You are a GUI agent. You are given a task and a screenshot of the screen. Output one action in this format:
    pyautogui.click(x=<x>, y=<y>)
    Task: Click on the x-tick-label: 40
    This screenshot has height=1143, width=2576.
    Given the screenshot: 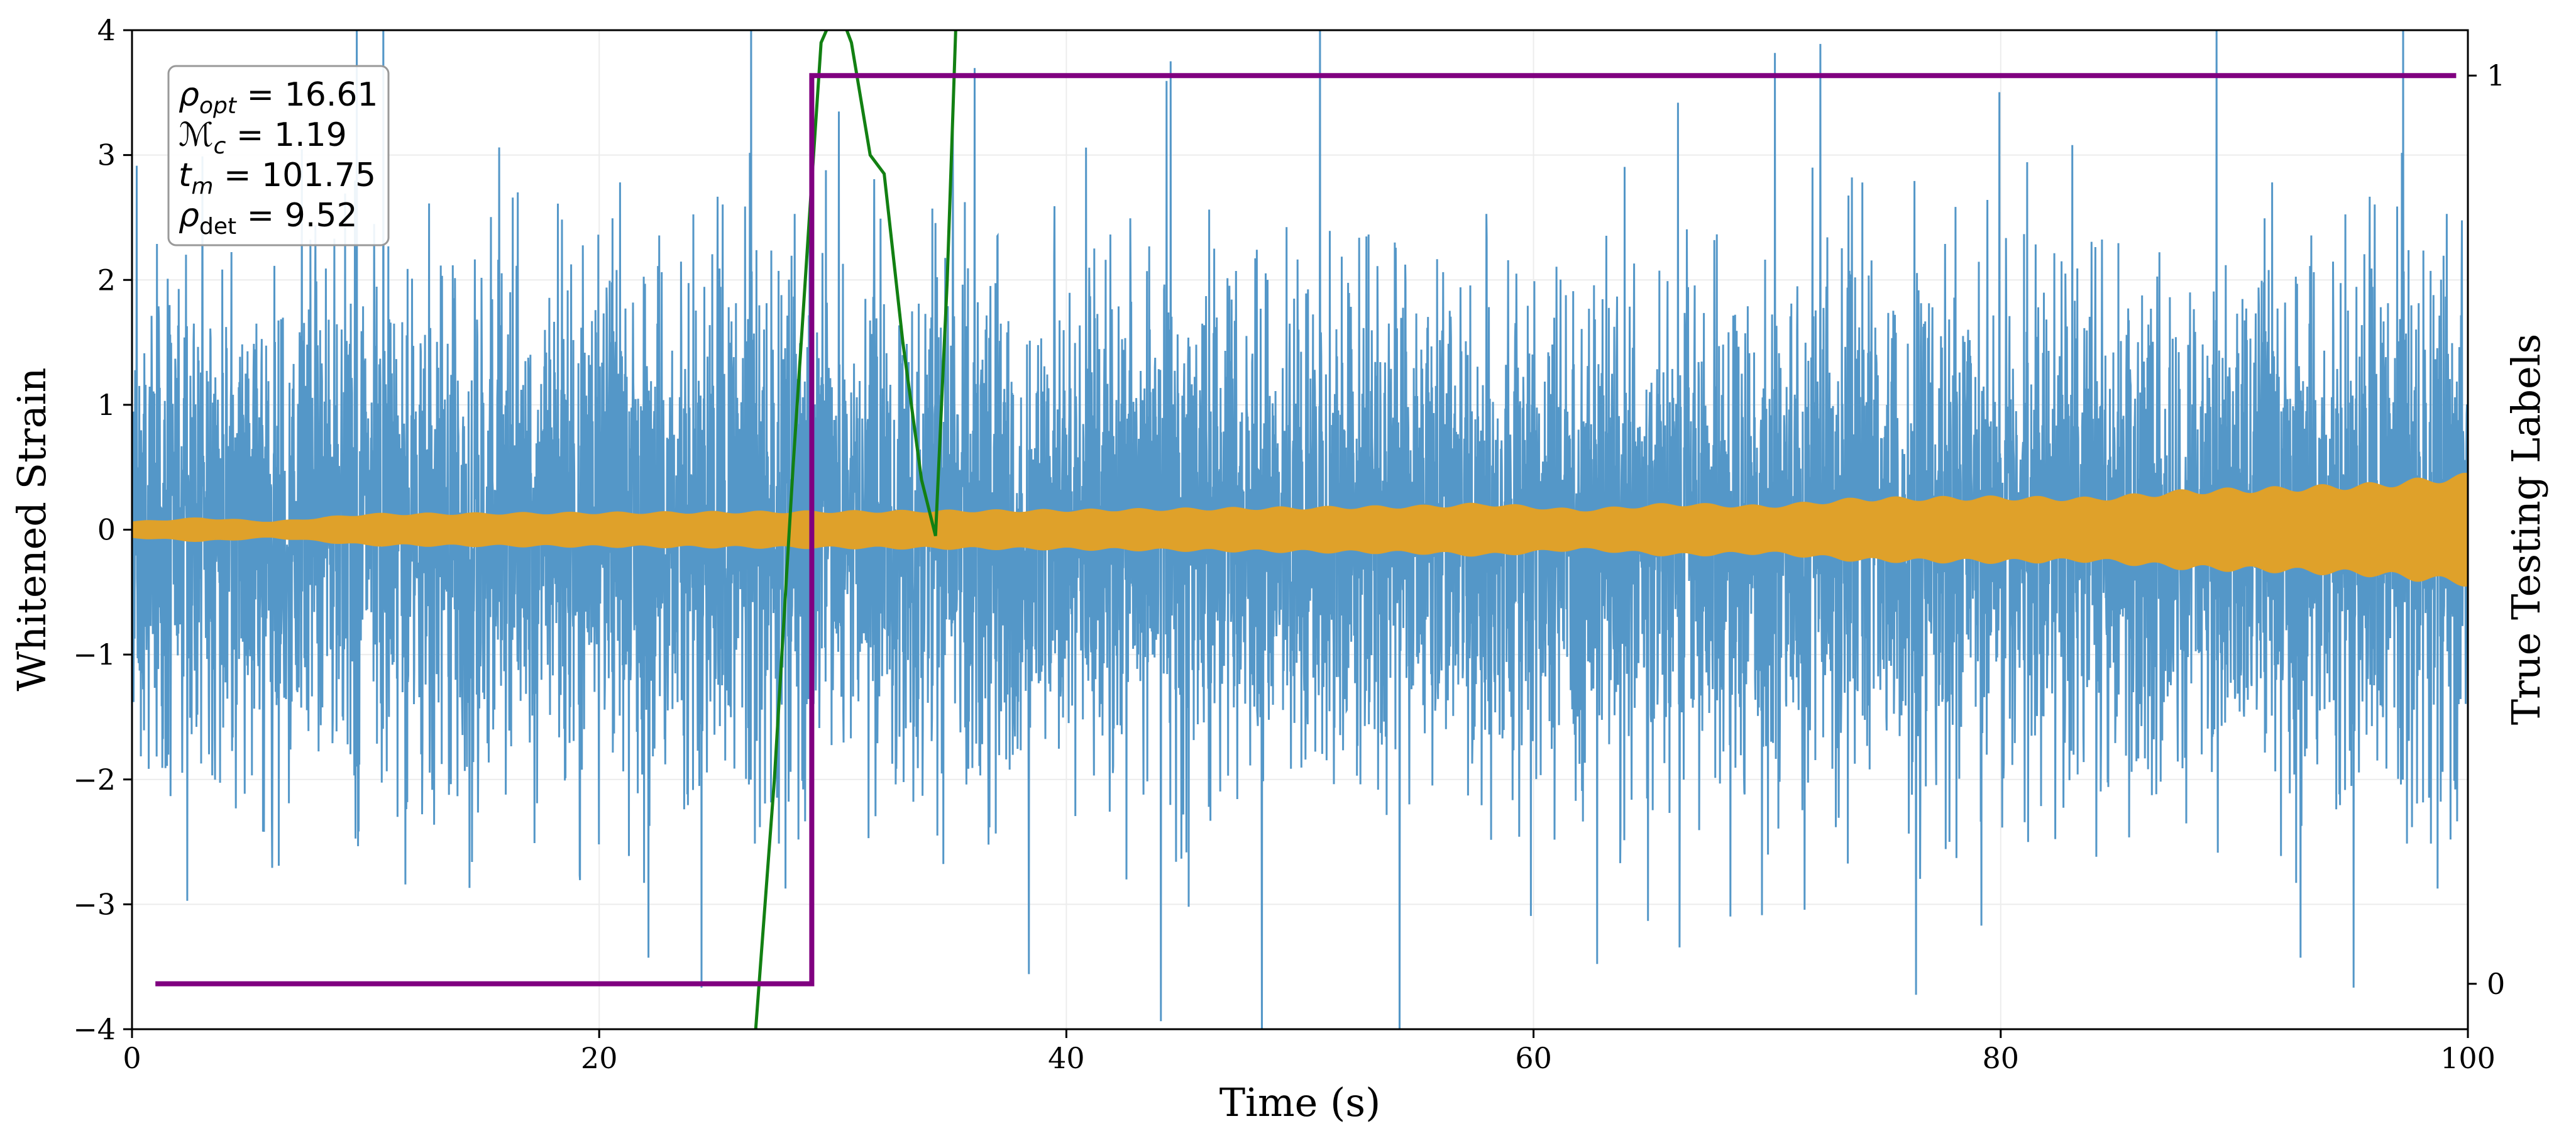 What is the action you would take?
    pyautogui.click(x=1067, y=1058)
    